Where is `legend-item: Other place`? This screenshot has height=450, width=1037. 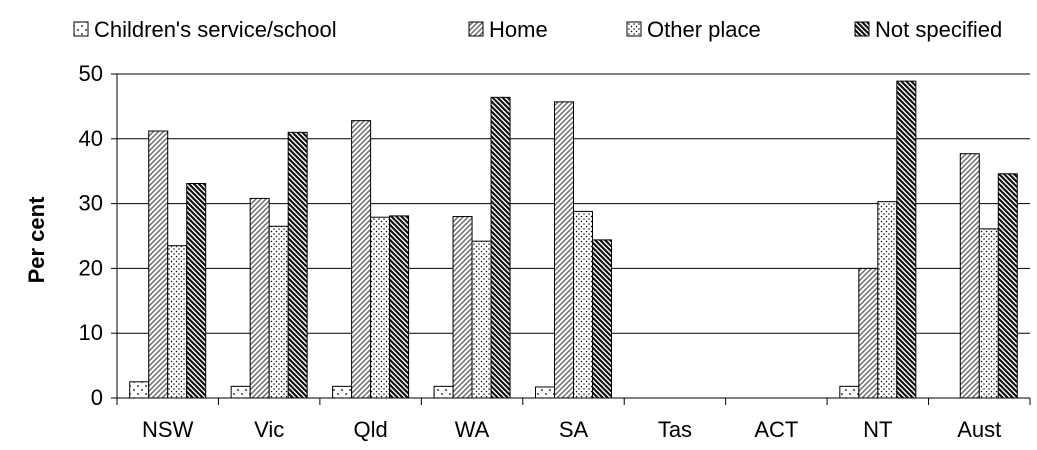 legend-item: Other place is located at coordinates (693, 29).